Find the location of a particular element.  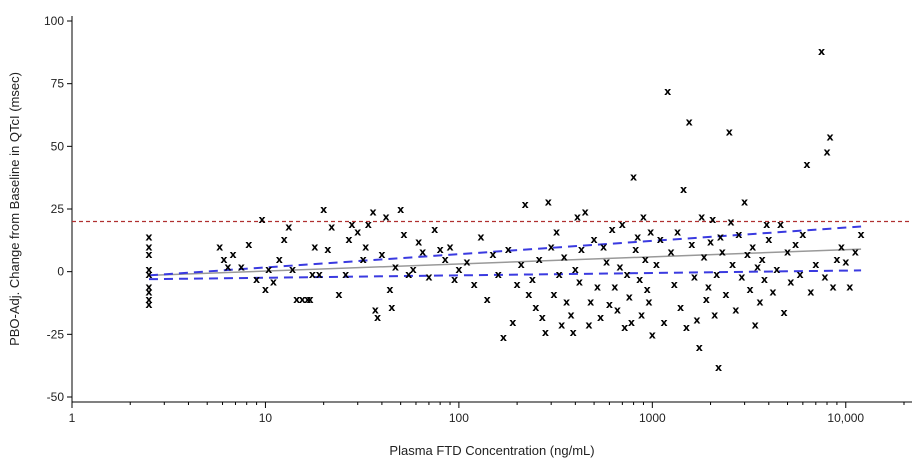

reference-lines is located at coordinates (492, 250).